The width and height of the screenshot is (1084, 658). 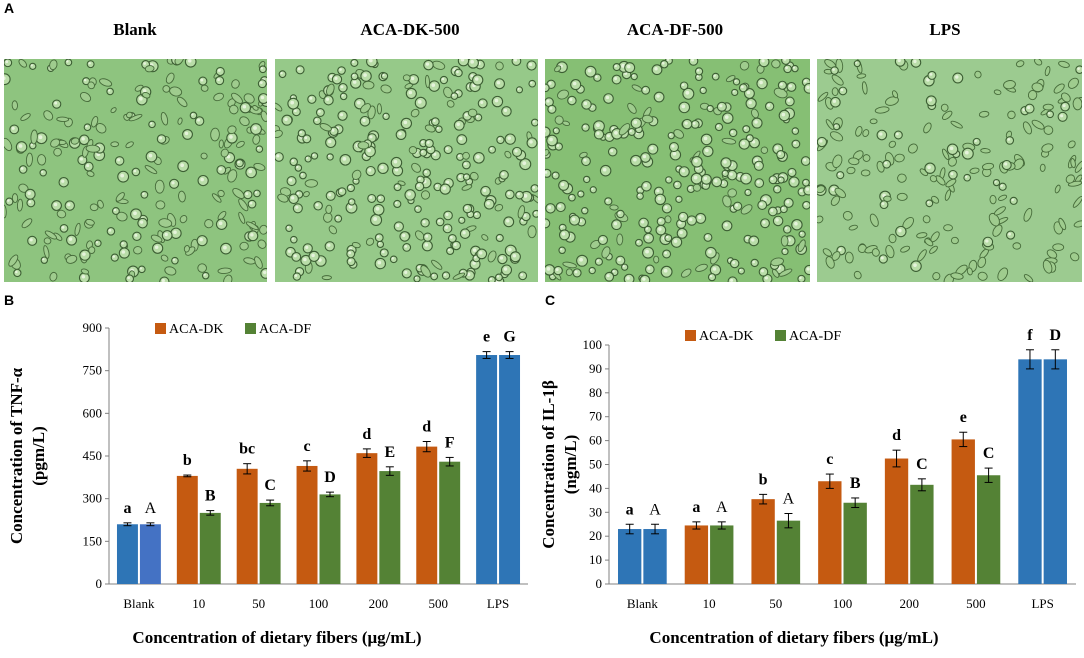 What do you see at coordinates (595, 368) in the screenshot?
I see `y-tick-label: 90` at bounding box center [595, 368].